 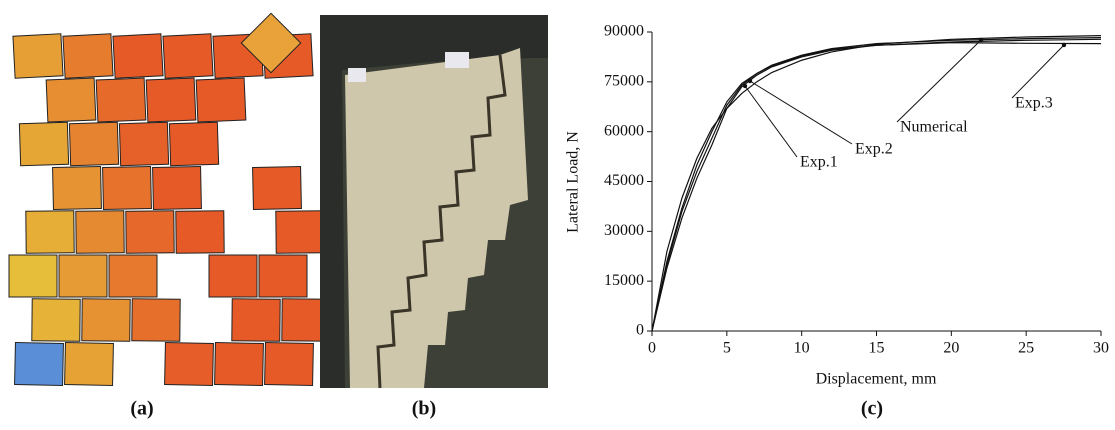 What do you see at coordinates (624, 130) in the screenshot?
I see `y-tick-label: 60000` at bounding box center [624, 130].